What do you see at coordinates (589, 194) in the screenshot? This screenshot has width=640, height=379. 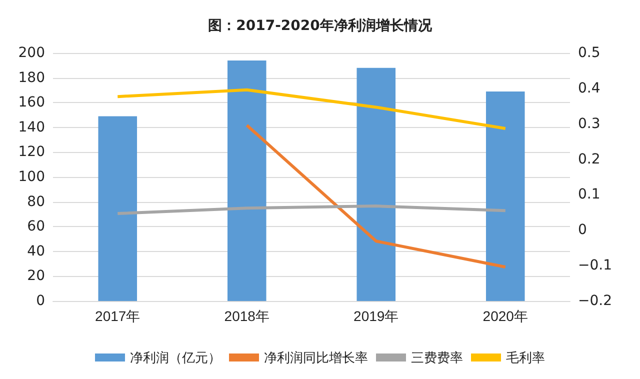 I see `y2-tick-label: 0.1` at bounding box center [589, 194].